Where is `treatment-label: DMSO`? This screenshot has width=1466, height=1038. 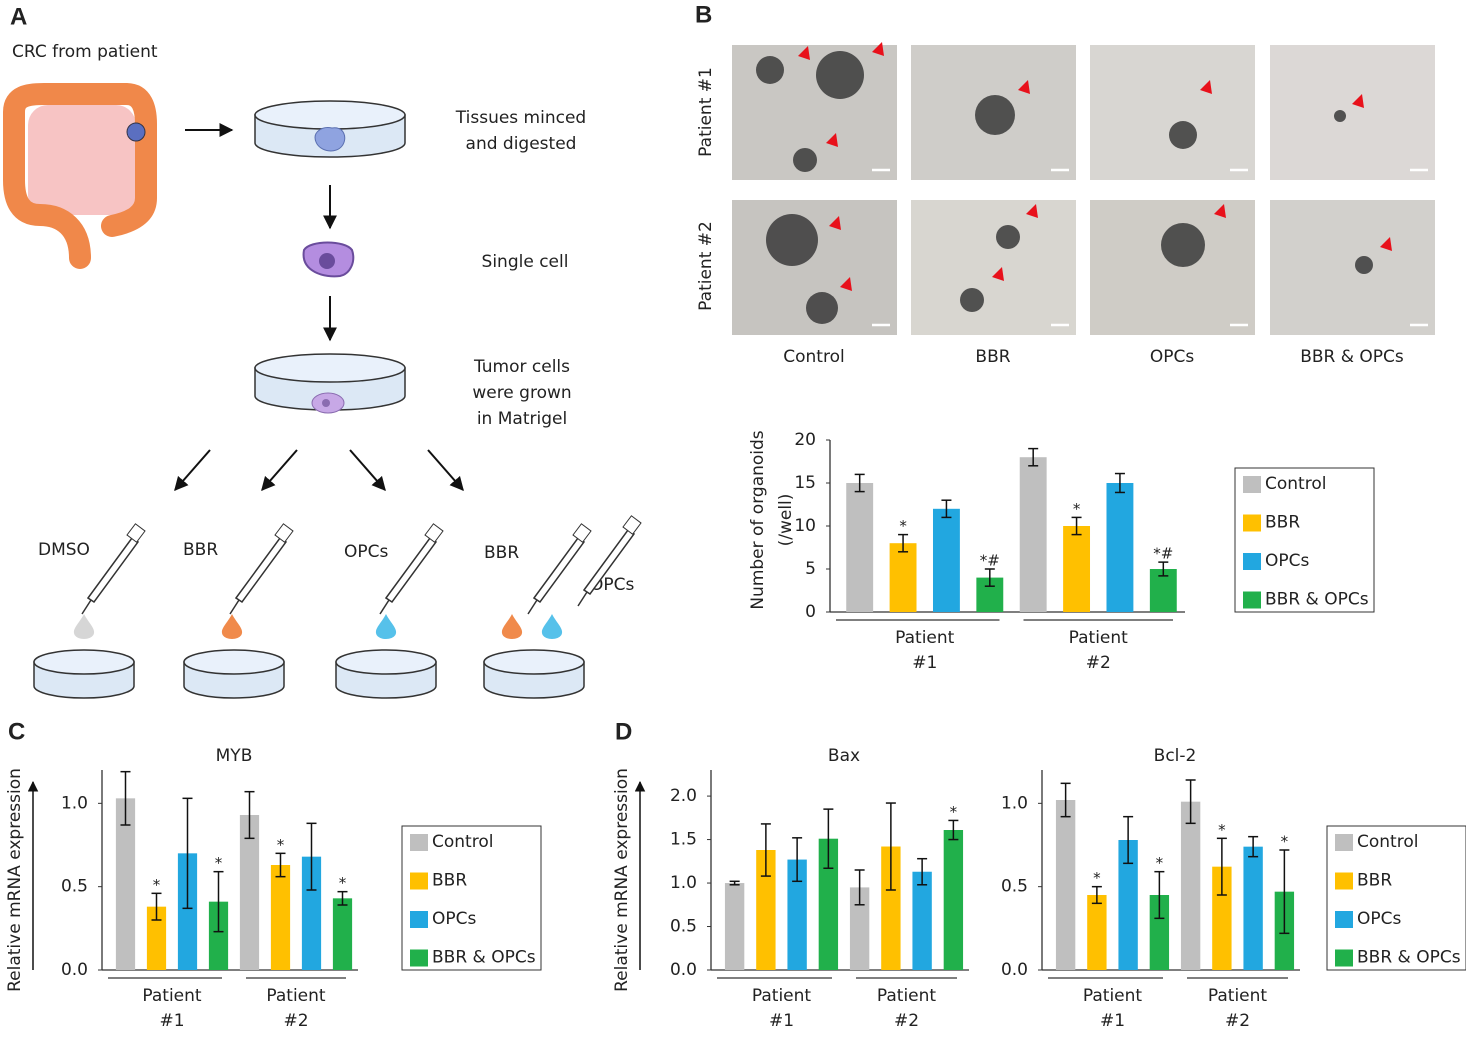 treatment-label: DMSO is located at coordinates (64, 550).